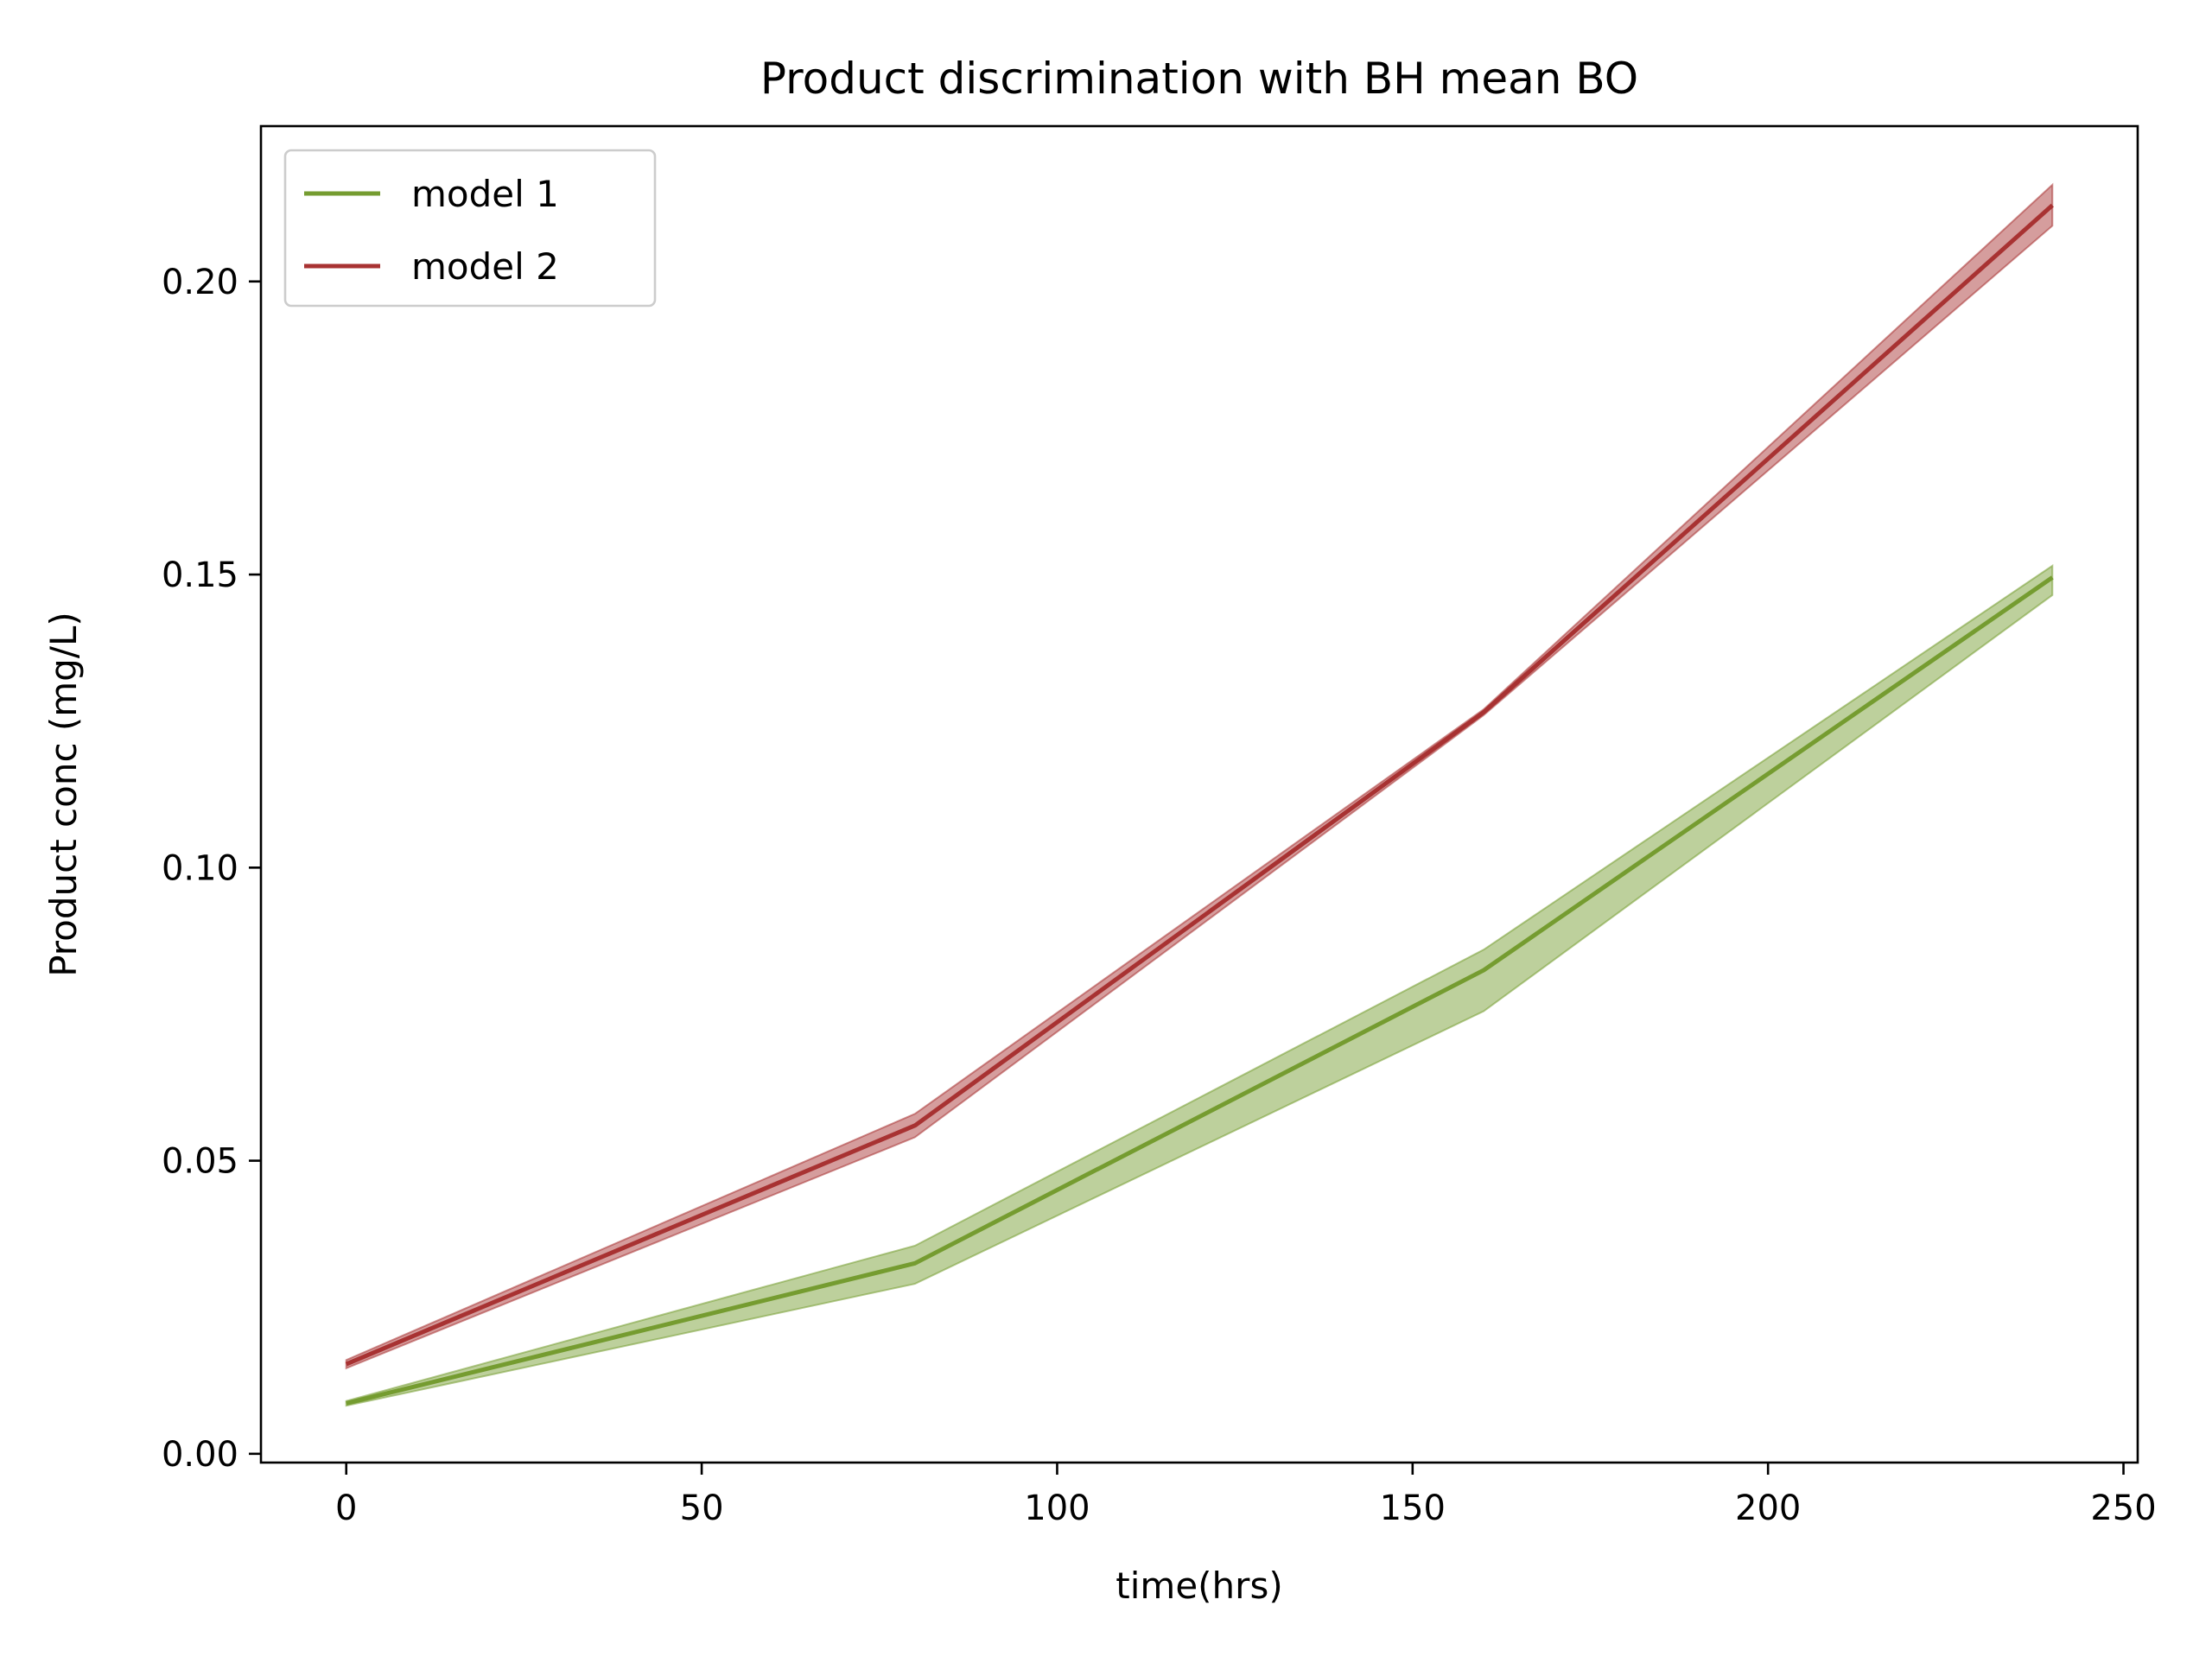 Image resolution: width=2212 pixels, height=1663 pixels. I want to click on legend-label-series-2: model 2, so click(485, 266).